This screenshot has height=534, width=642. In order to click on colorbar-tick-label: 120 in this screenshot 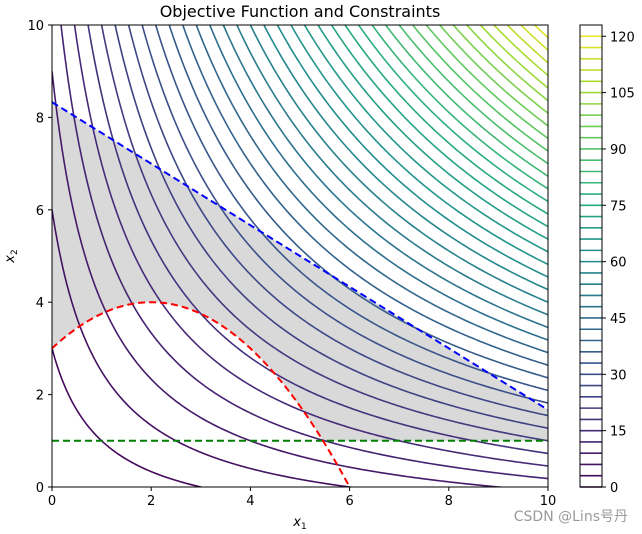, I will do `click(622, 37)`.